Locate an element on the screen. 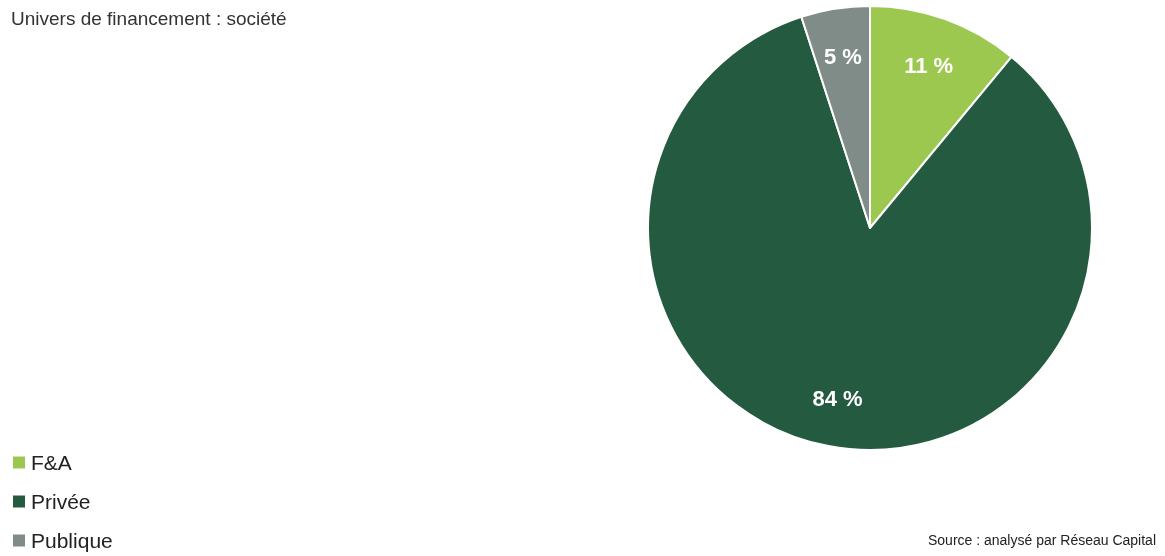 This screenshot has width=1165, height=556. chart-title: Univers de financement : société is located at coordinates (149, 18).